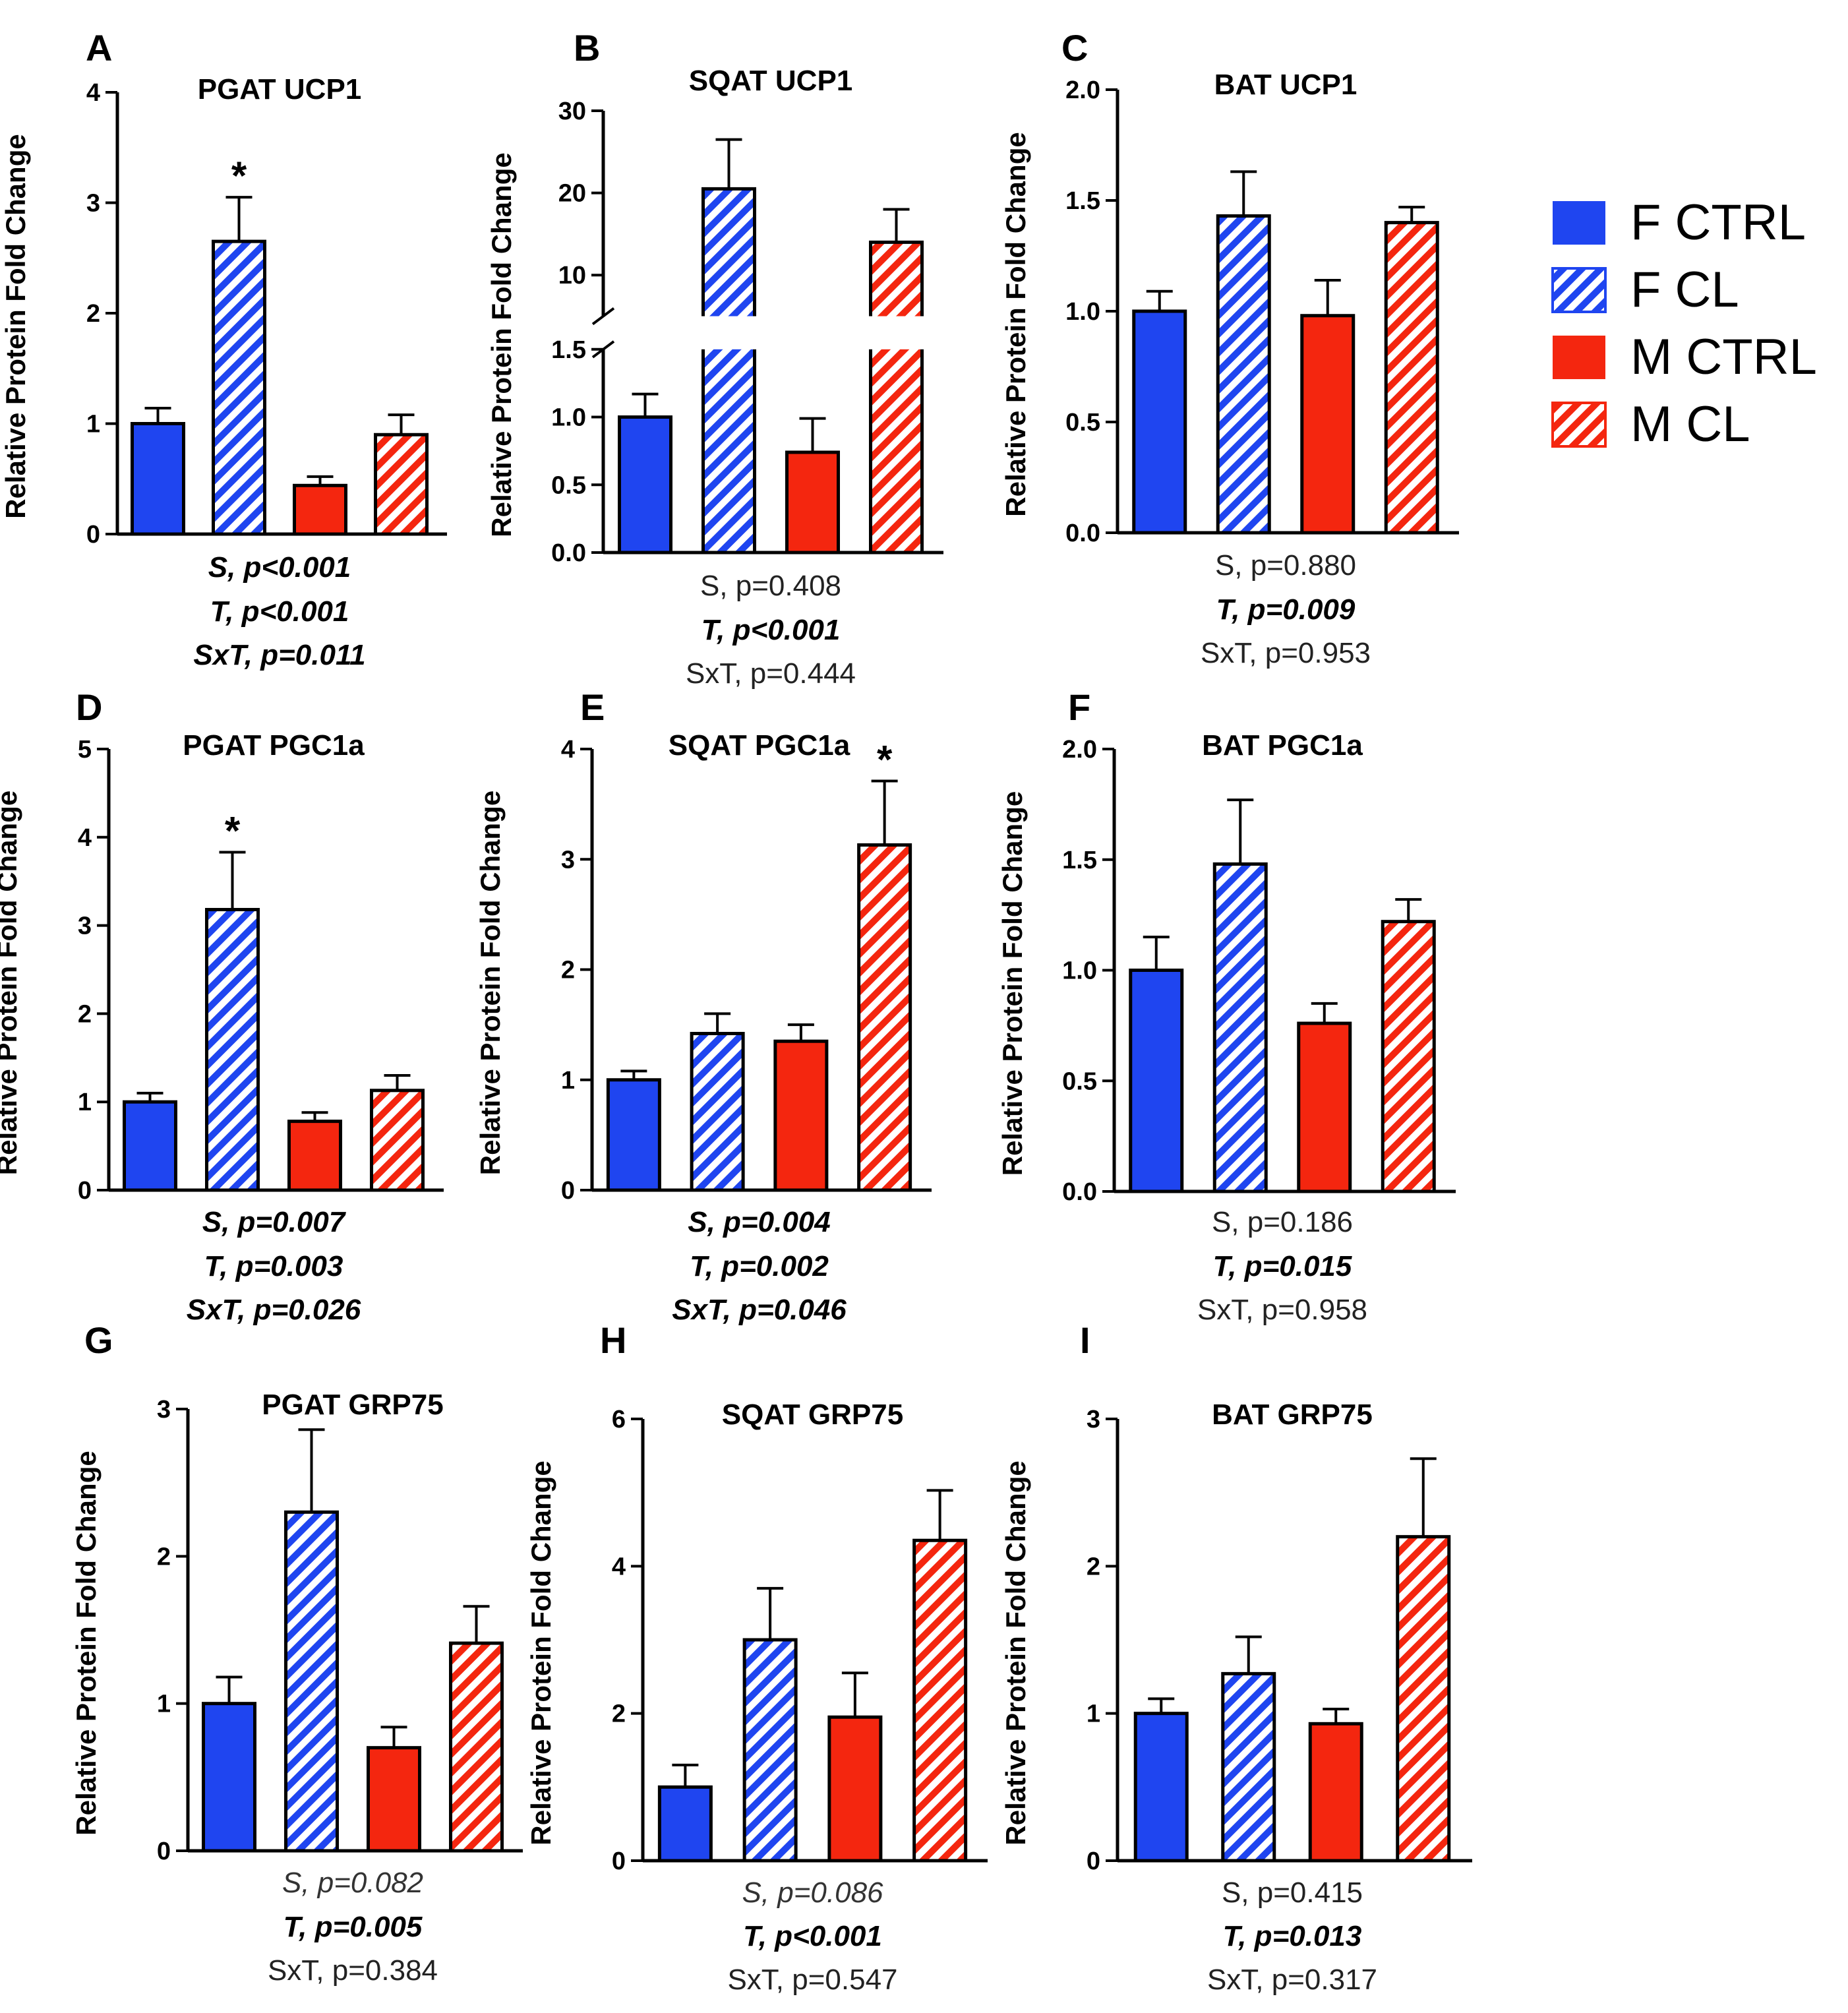  I want to click on panel-letter: I, so click(1085, 1340).